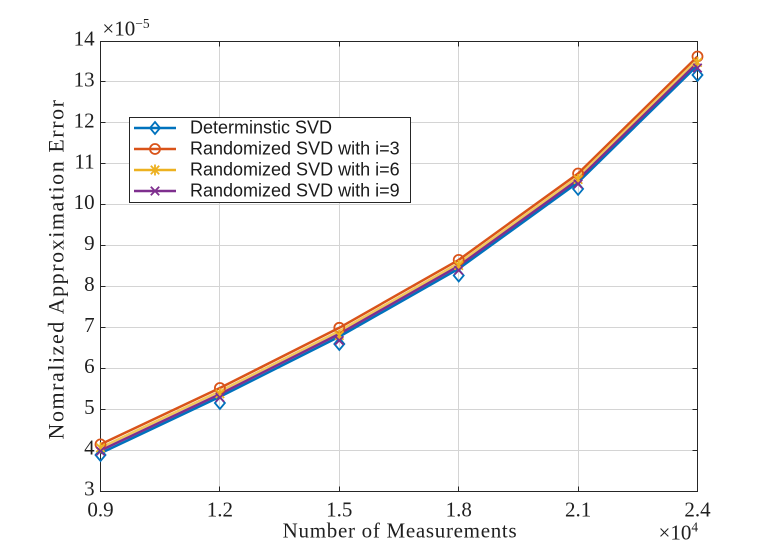 Image resolution: width=771 pixels, height=553 pixels. I want to click on svg-text: 1.2, so click(220, 510).